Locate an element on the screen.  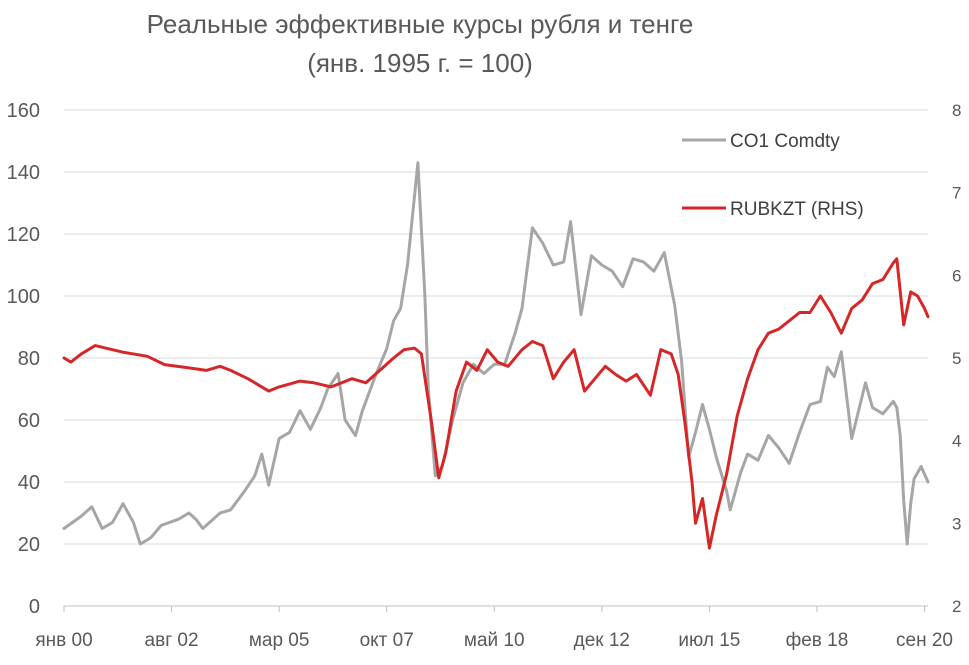
y-right-tick-label: 8 is located at coordinates (956, 110).